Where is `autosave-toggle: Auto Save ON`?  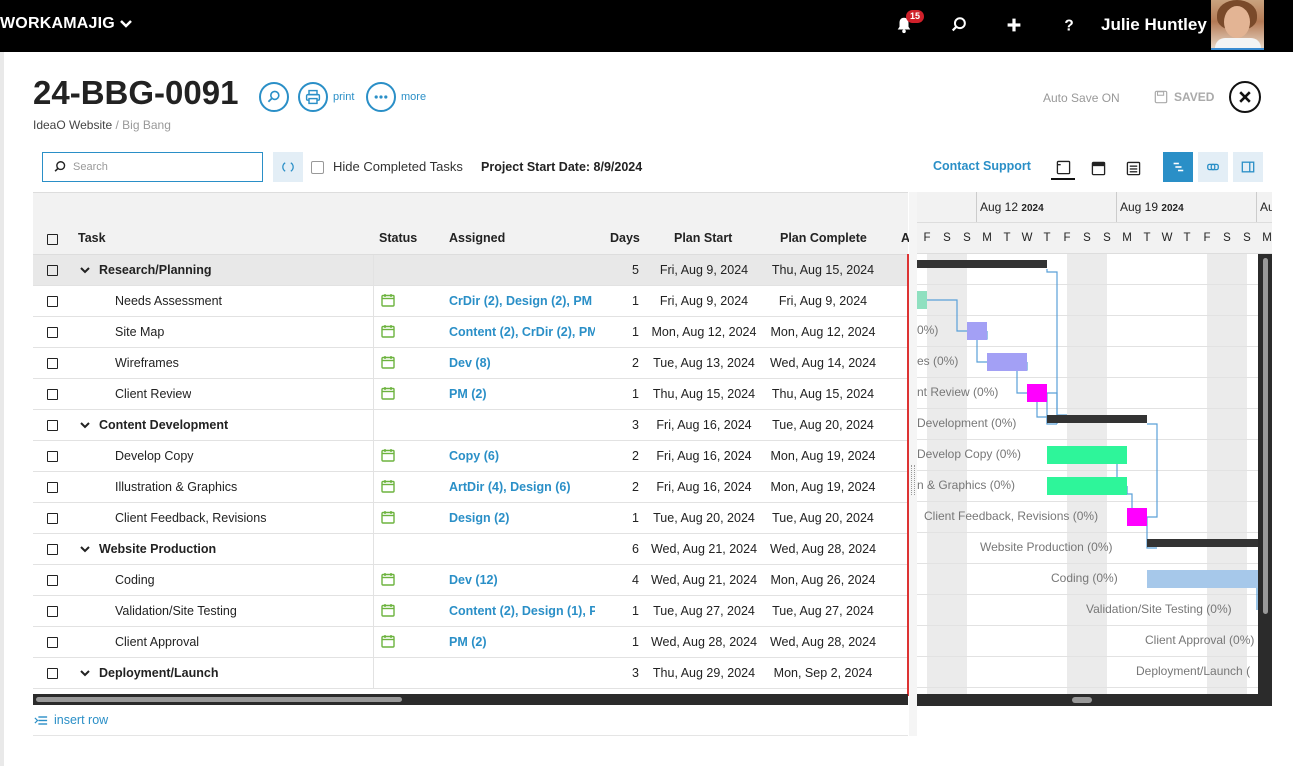 autosave-toggle: Auto Save ON is located at coordinates (1081, 98).